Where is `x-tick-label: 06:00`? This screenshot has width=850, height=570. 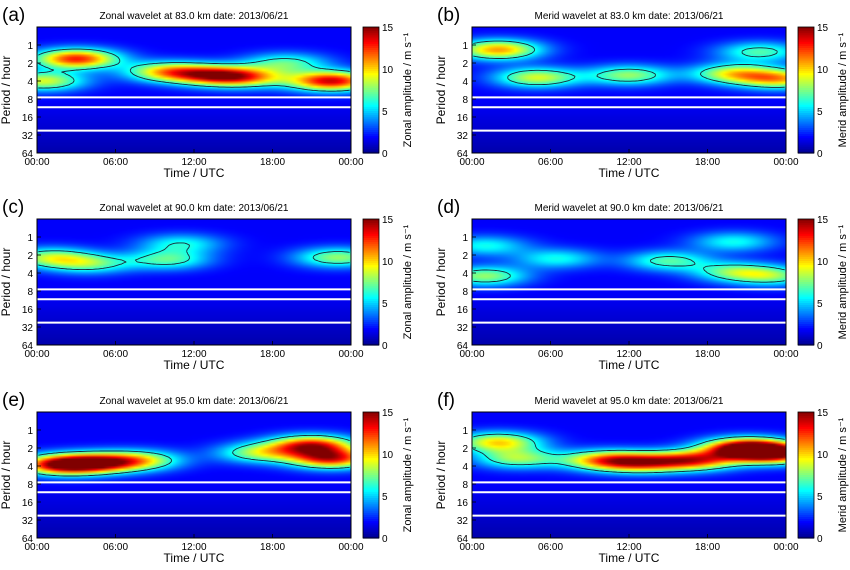 x-tick-label: 06:00 is located at coordinates (550, 547).